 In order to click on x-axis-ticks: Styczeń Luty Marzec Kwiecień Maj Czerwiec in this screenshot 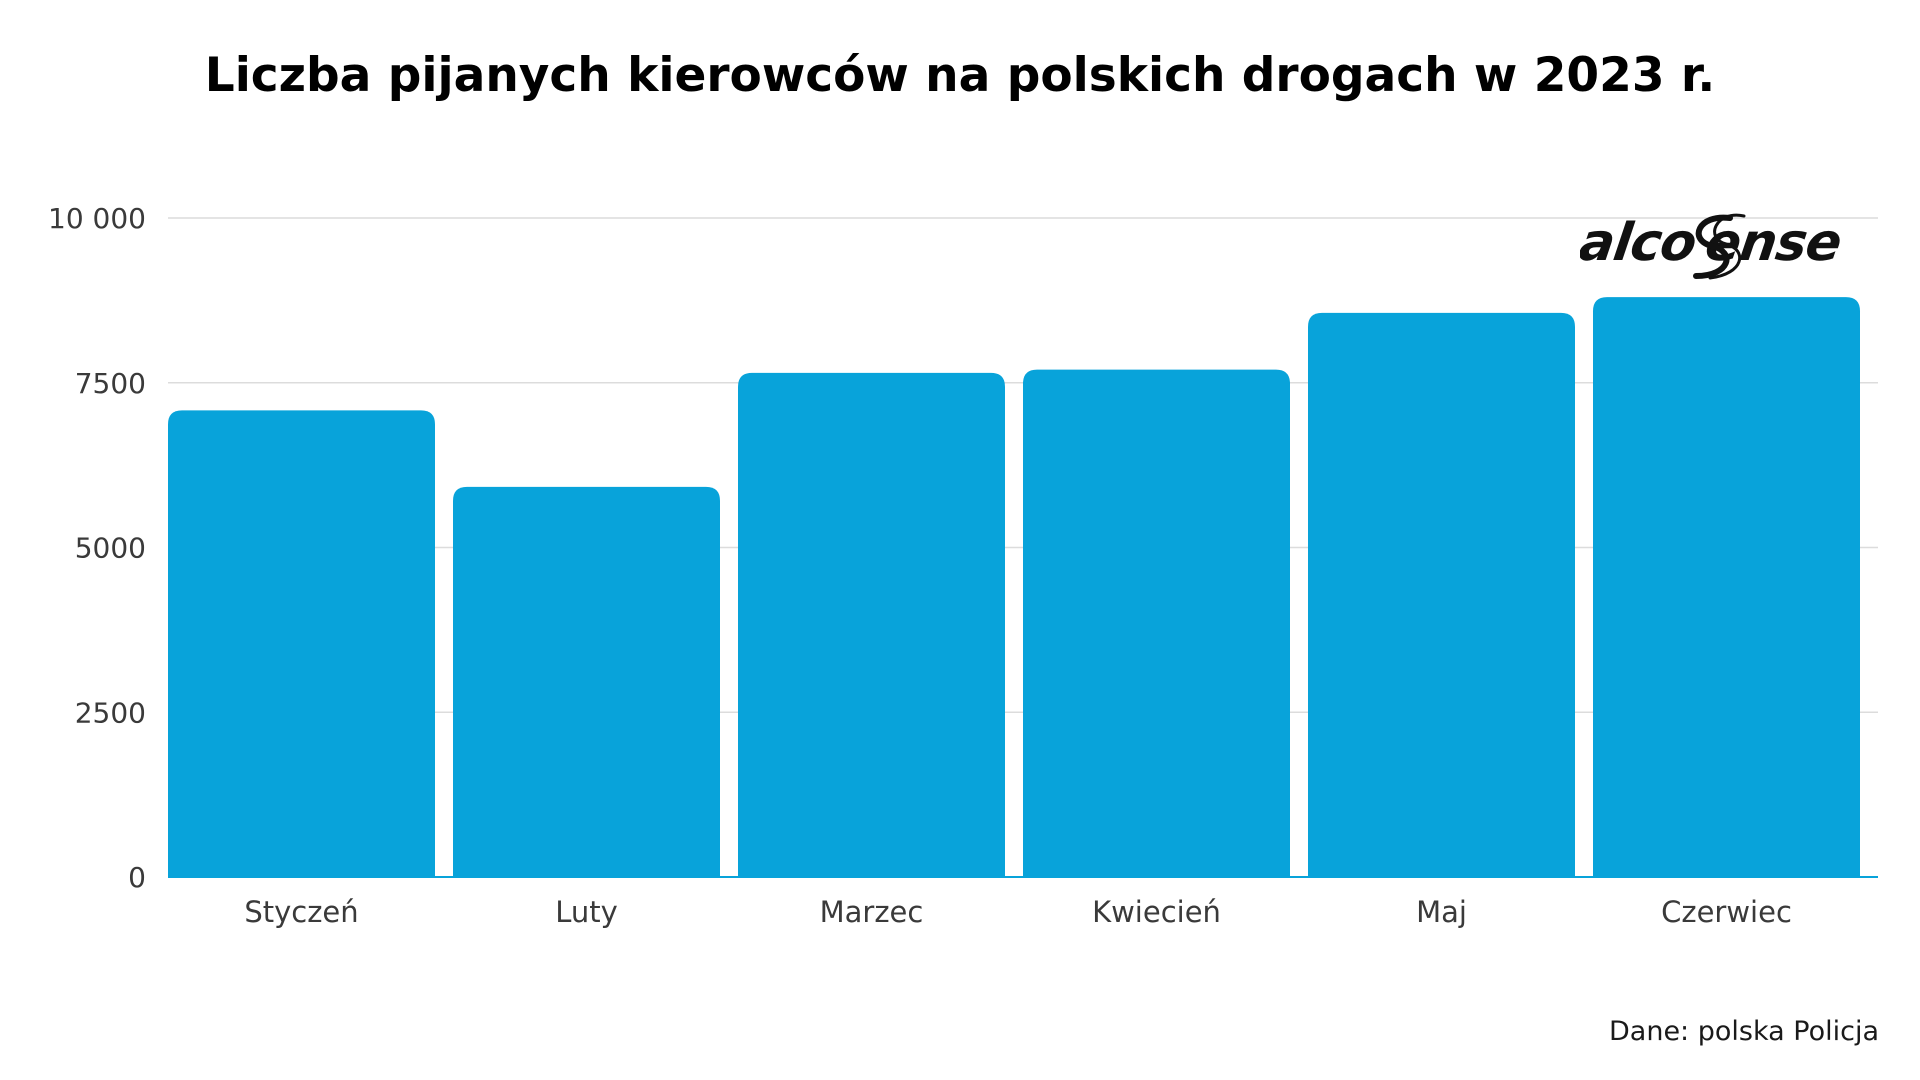, I will do `click(1018, 912)`.